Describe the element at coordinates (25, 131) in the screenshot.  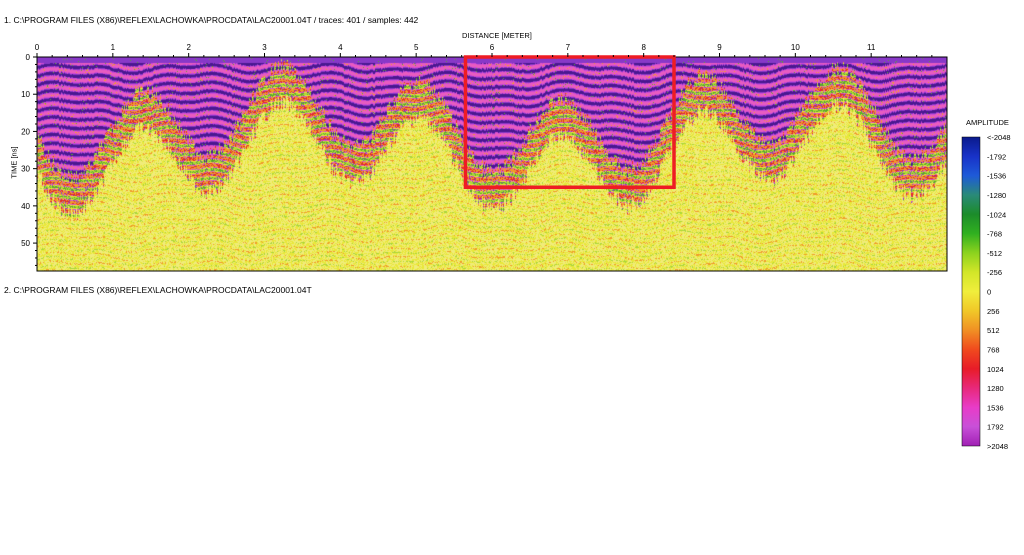
I see `y-tick-label: 20` at that location.